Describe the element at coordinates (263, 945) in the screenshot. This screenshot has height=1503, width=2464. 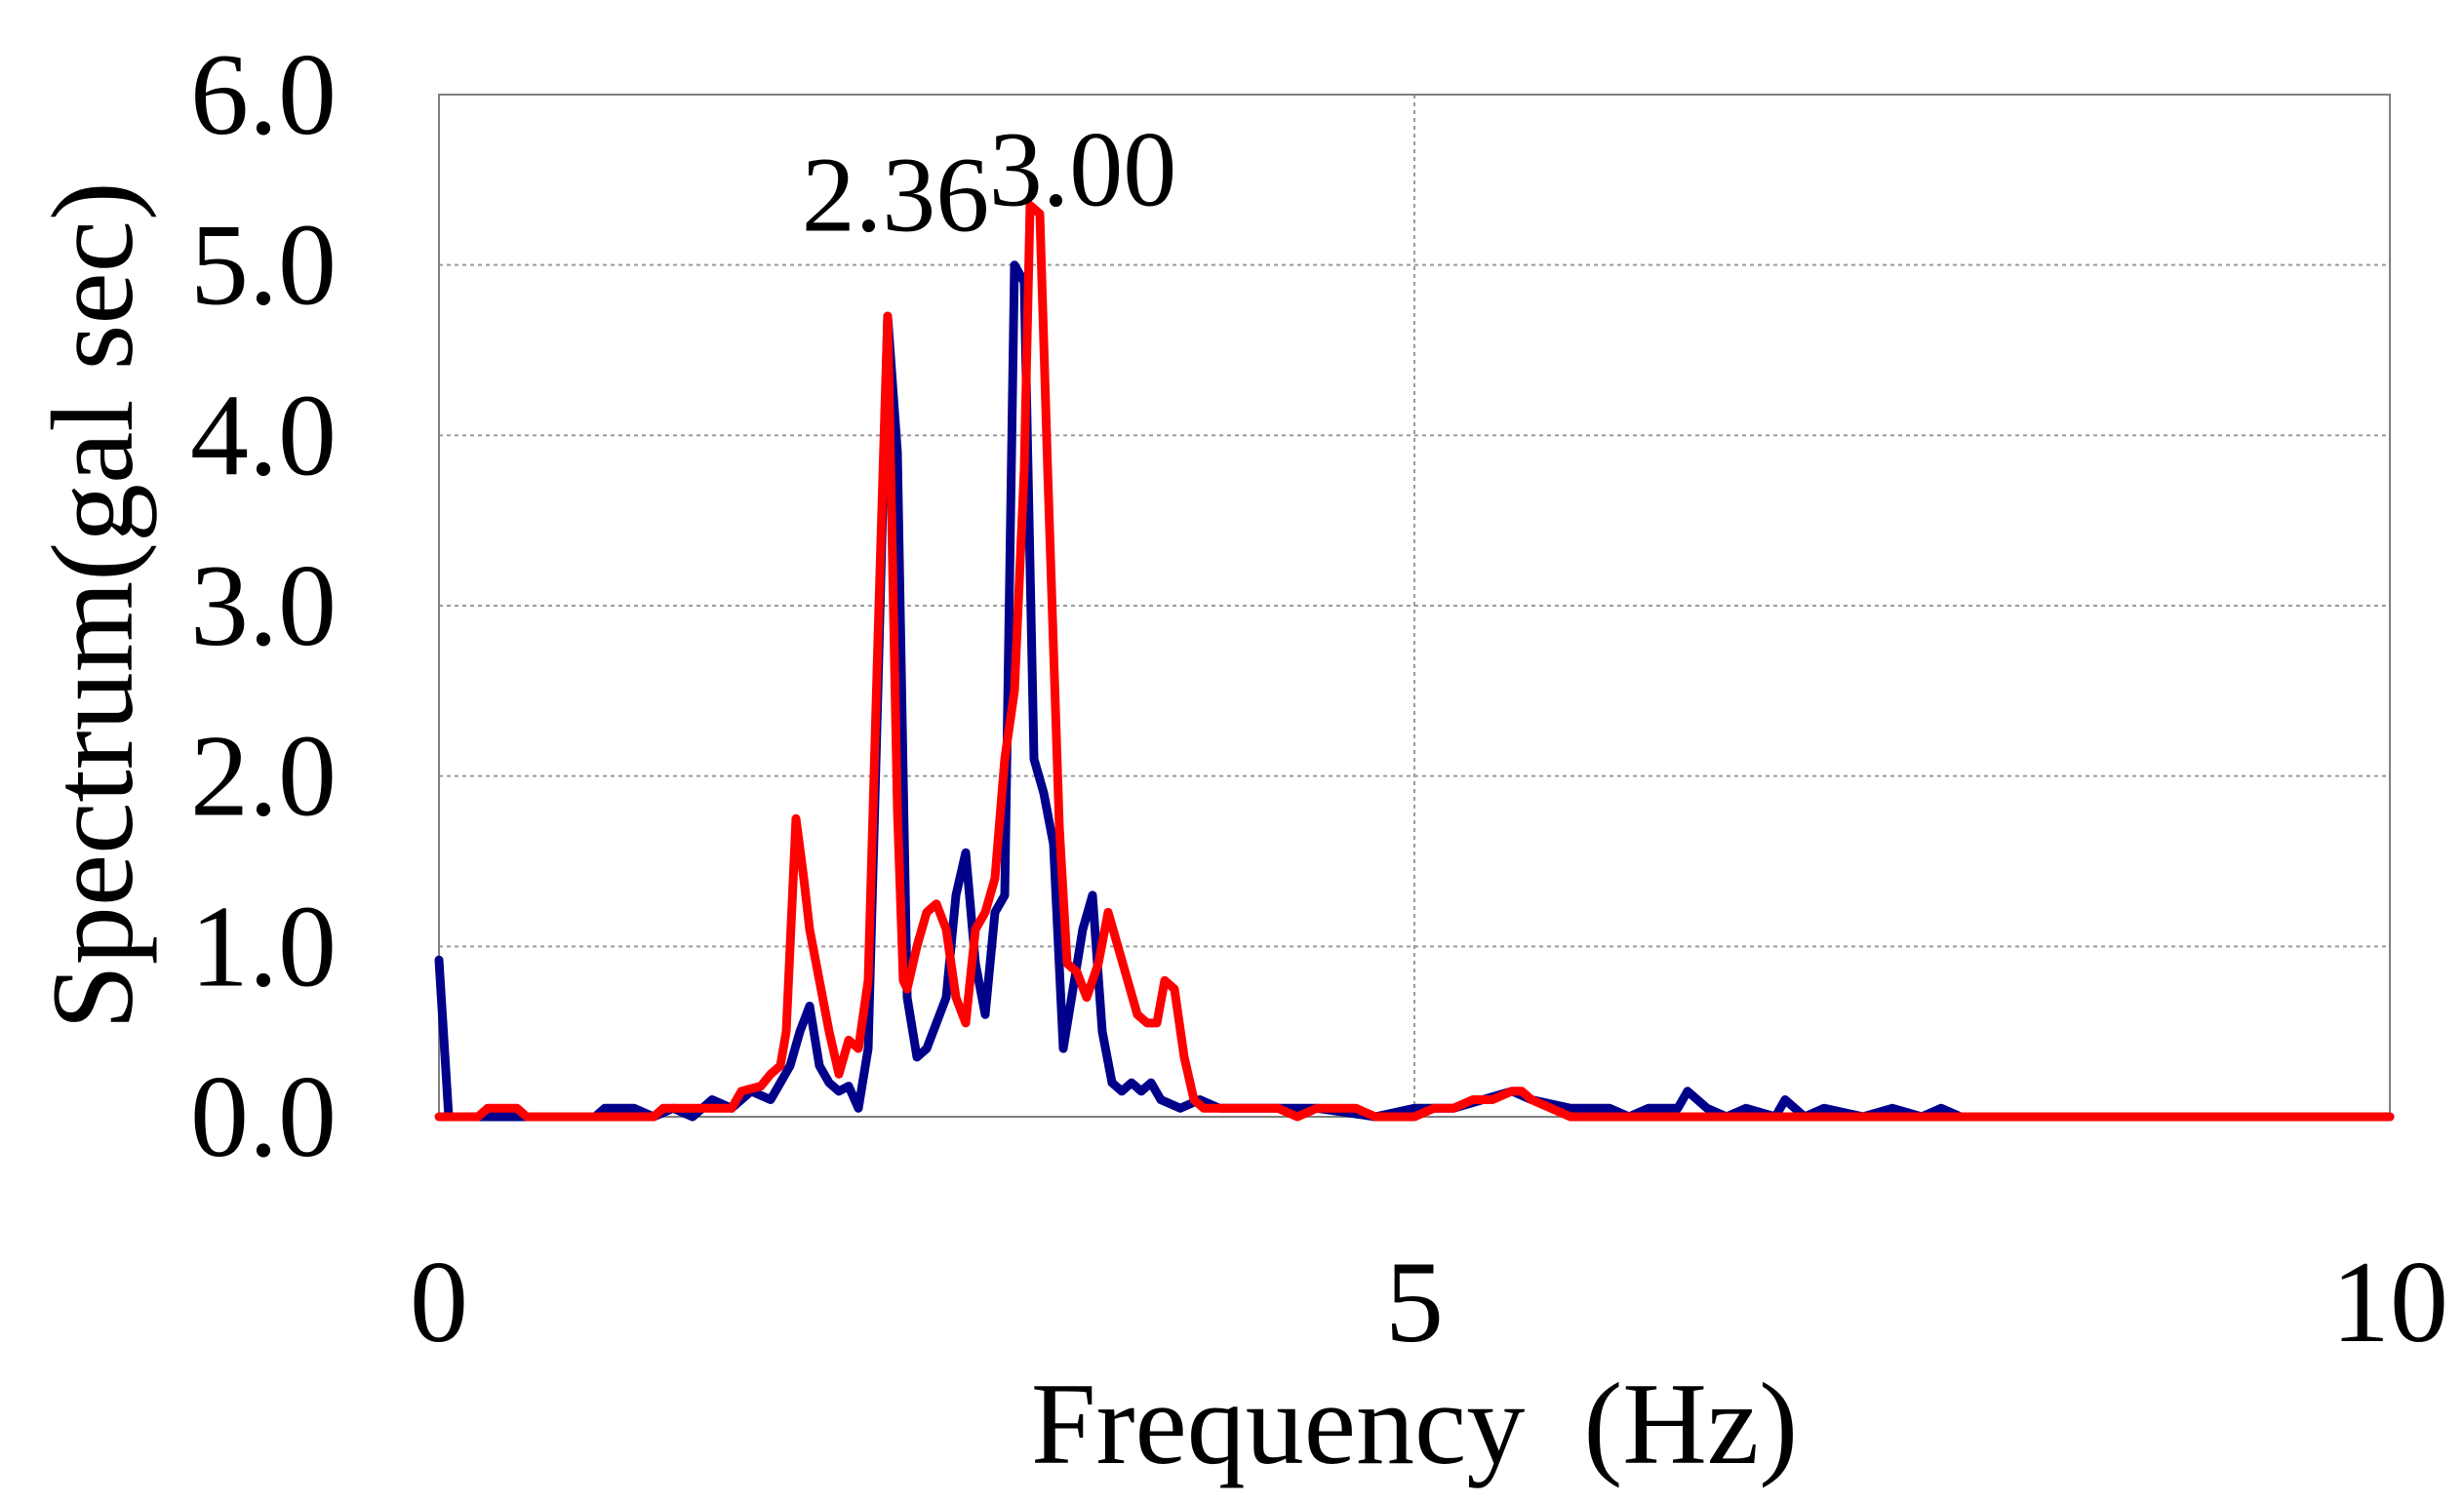
I see `y-tick-label: 1.0` at that location.